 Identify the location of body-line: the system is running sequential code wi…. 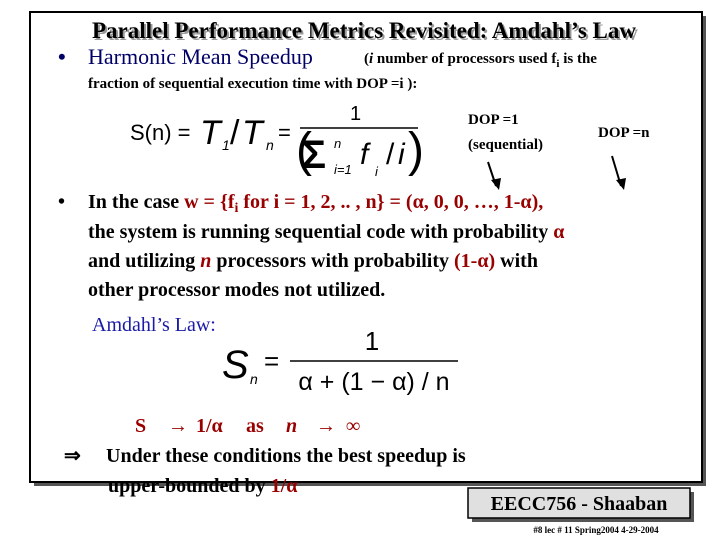
(326, 232).